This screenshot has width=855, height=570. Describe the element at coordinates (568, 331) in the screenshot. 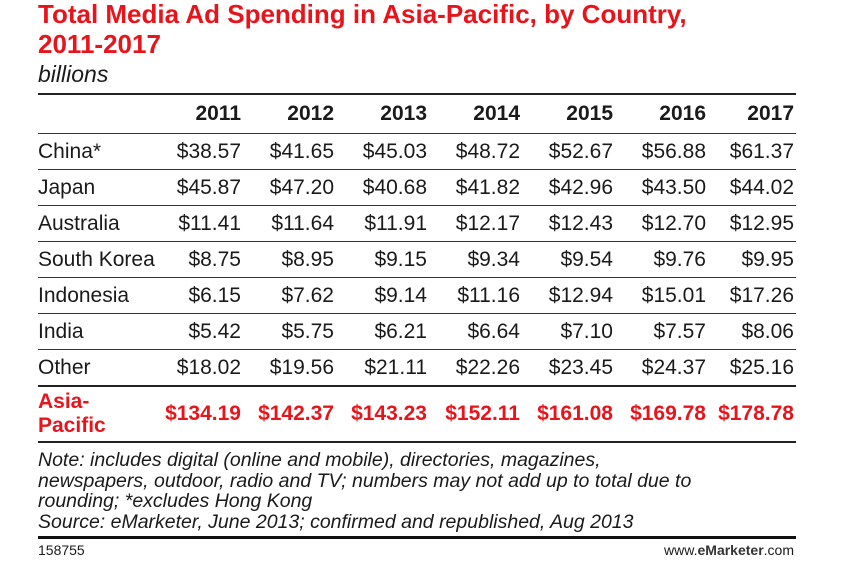

I see `table-cell: $7.10` at that location.